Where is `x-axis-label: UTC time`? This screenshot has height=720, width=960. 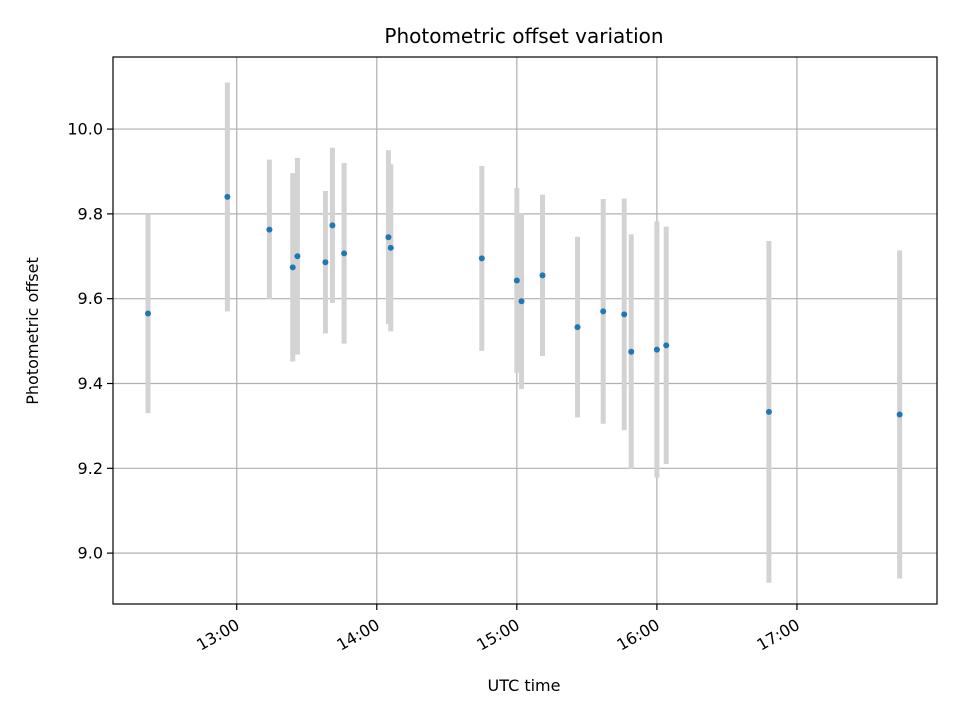
x-axis-label: UTC time is located at coordinates (524, 685).